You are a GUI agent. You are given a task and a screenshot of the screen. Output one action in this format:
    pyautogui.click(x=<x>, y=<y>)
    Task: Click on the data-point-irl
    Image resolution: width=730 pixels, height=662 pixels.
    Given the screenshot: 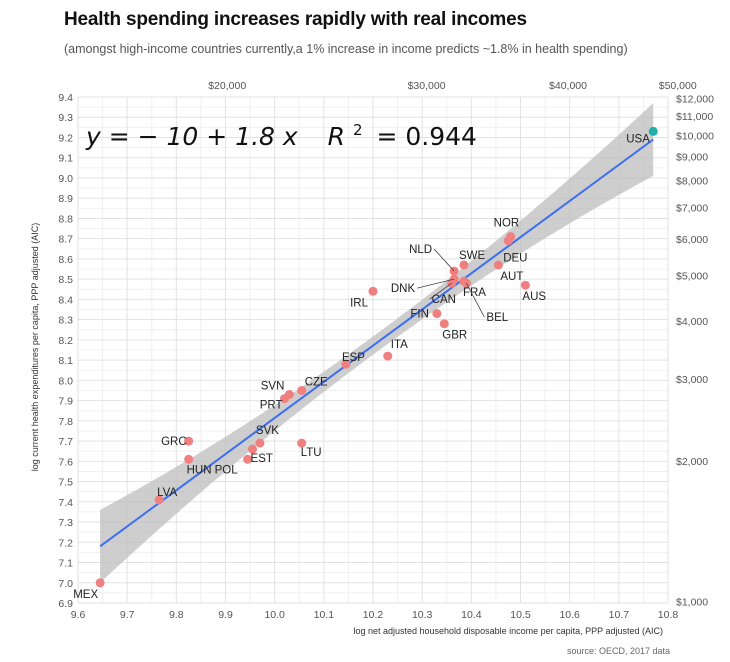 What is the action you would take?
    pyautogui.click(x=373, y=291)
    